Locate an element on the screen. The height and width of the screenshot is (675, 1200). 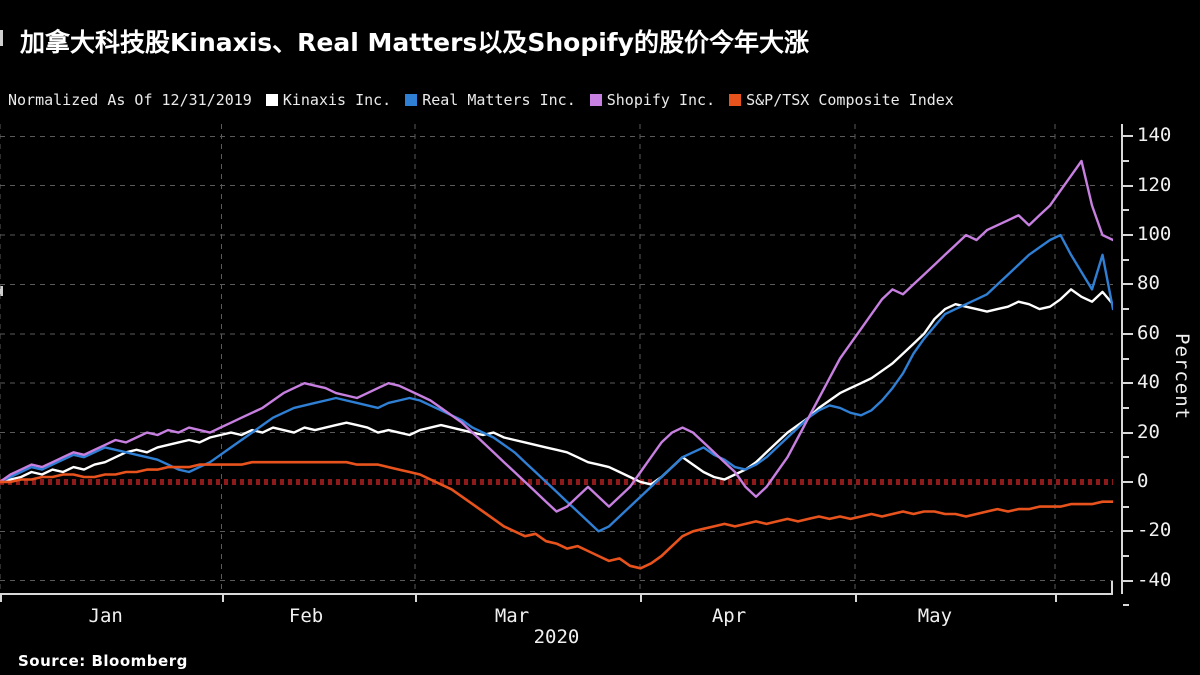
legend-item-sptsx: S&P/TSX Composite Index is located at coordinates (841, 100).